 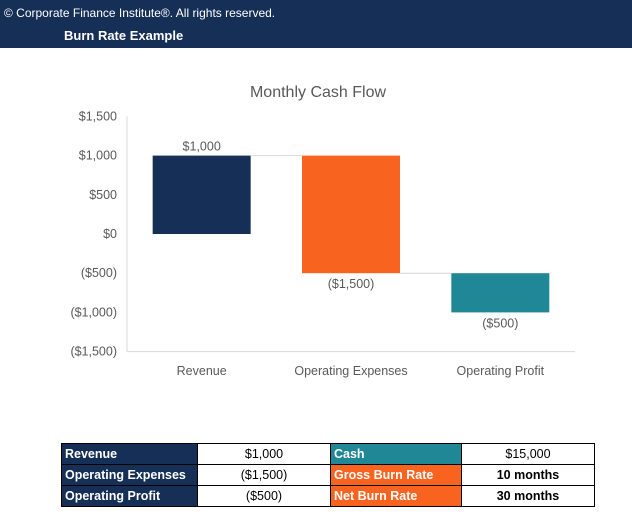 What do you see at coordinates (396, 475) in the screenshot?
I see `table-label-cell: Gross Burn Rate` at bounding box center [396, 475].